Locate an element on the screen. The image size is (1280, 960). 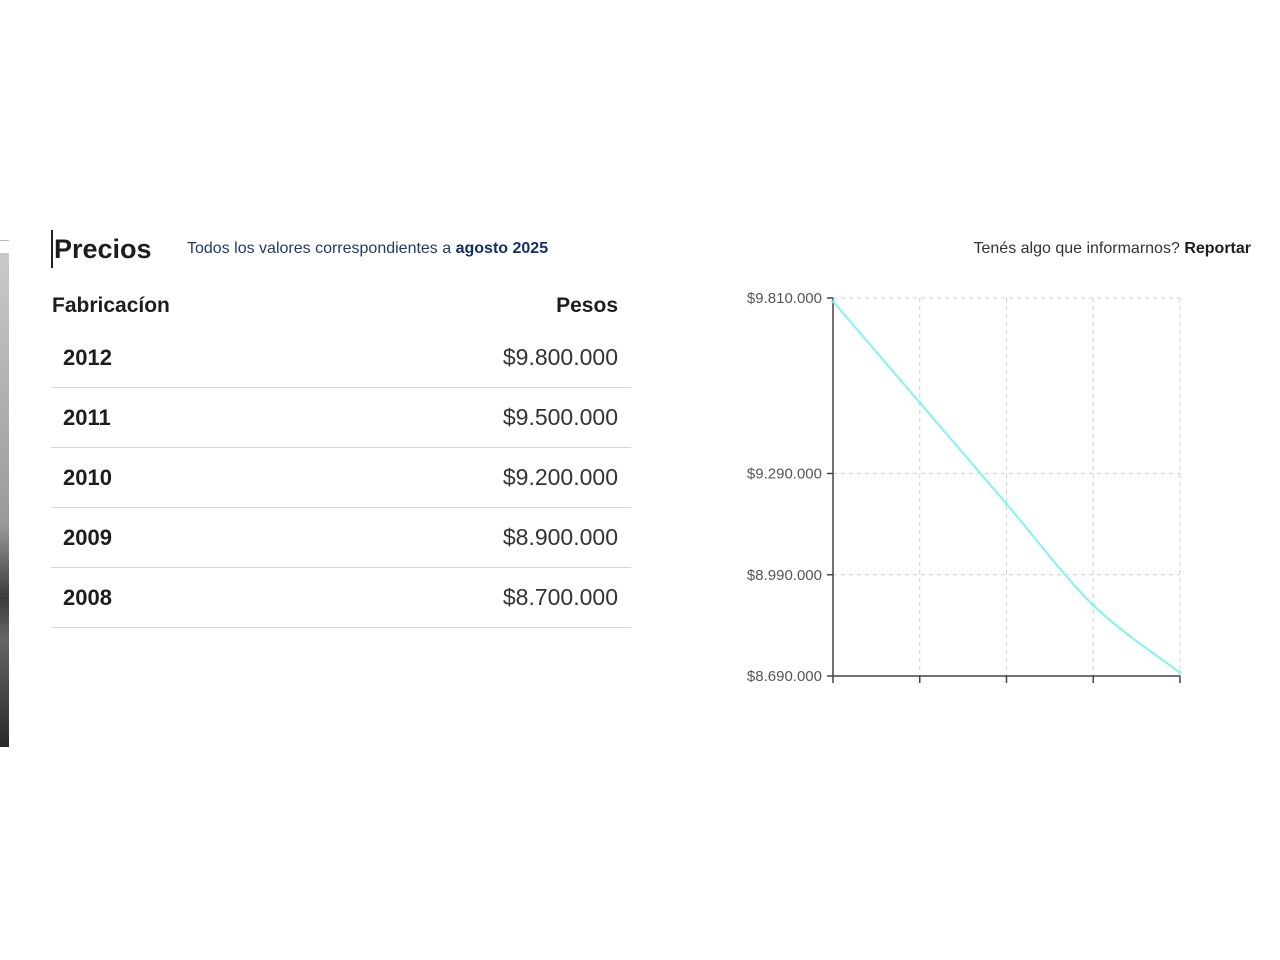
table-row: 2008 $8.700.000 is located at coordinates (341, 598).